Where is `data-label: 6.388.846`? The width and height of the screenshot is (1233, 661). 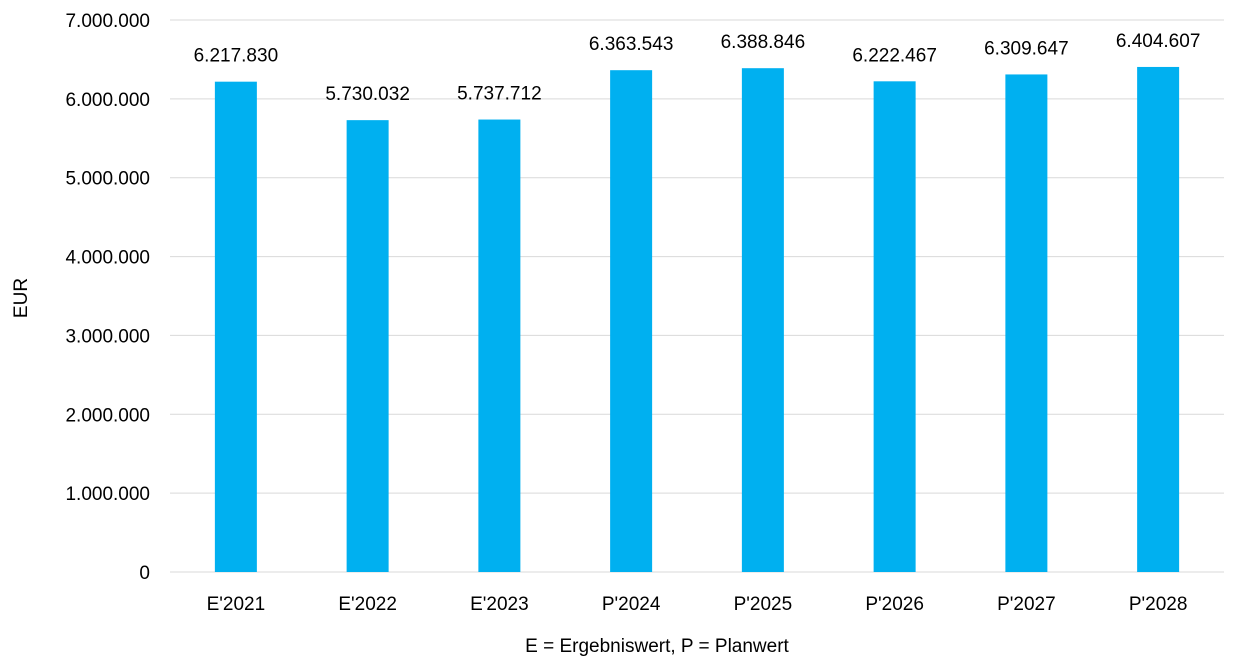 data-label: 6.388.846 is located at coordinates (763, 42).